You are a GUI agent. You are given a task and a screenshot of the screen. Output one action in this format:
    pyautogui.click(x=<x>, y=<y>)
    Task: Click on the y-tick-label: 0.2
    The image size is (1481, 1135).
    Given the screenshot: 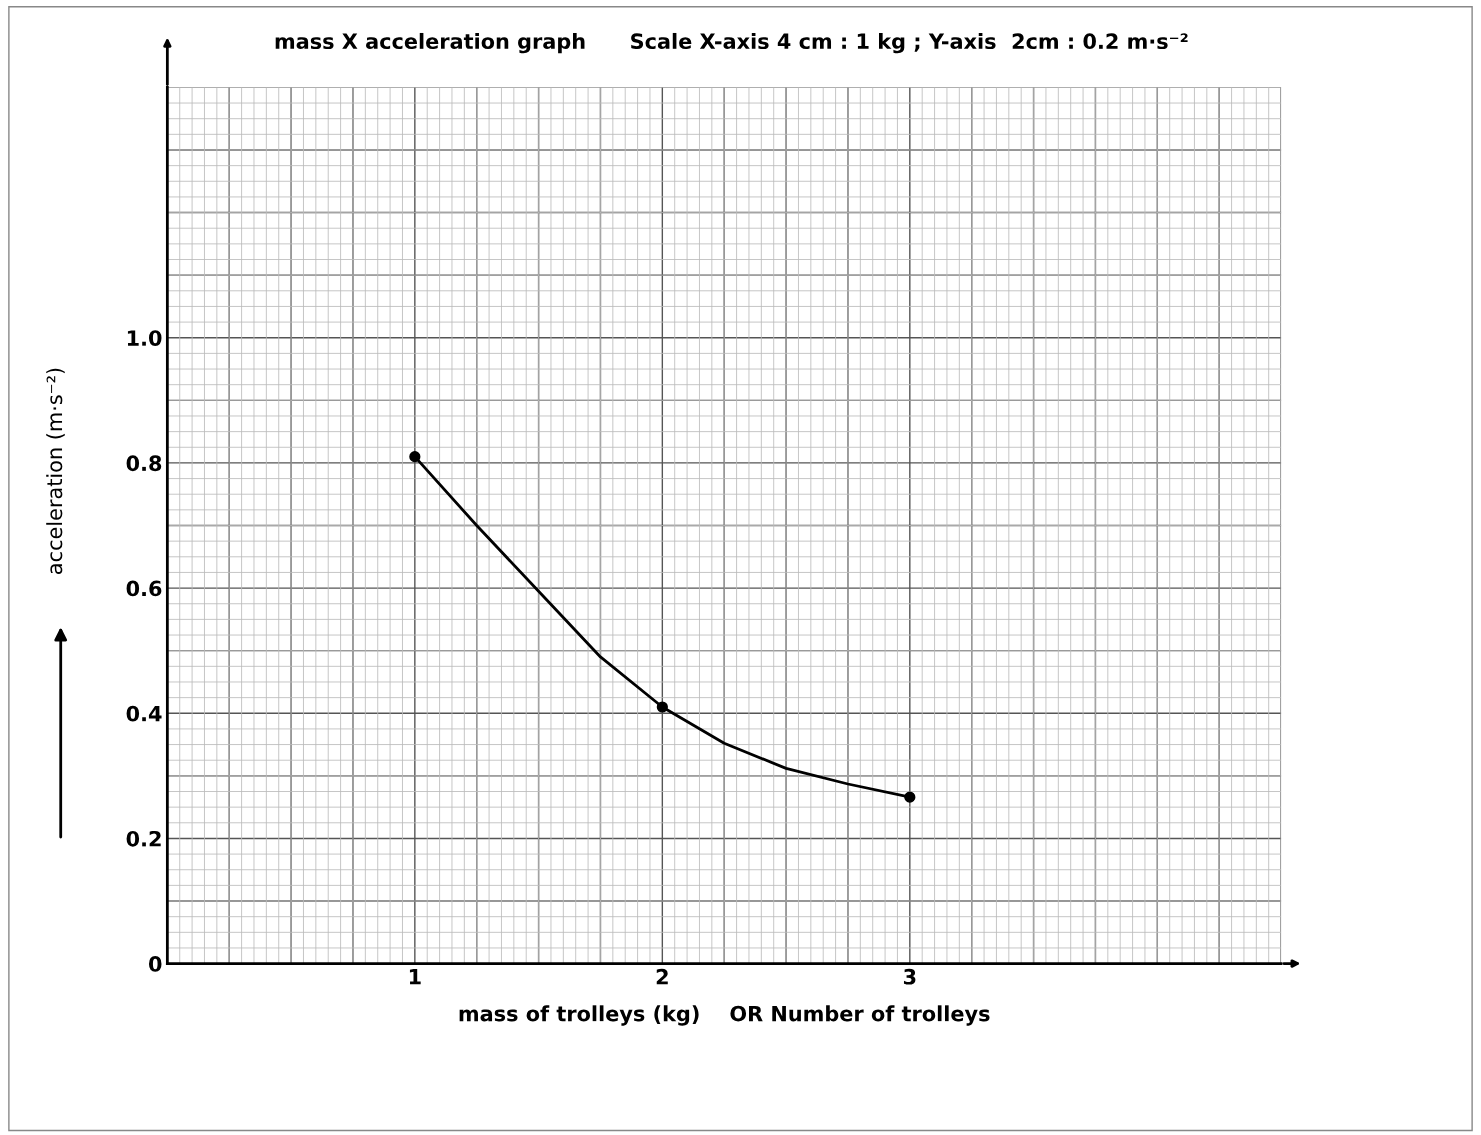 What is the action you would take?
    pyautogui.click(x=143, y=838)
    